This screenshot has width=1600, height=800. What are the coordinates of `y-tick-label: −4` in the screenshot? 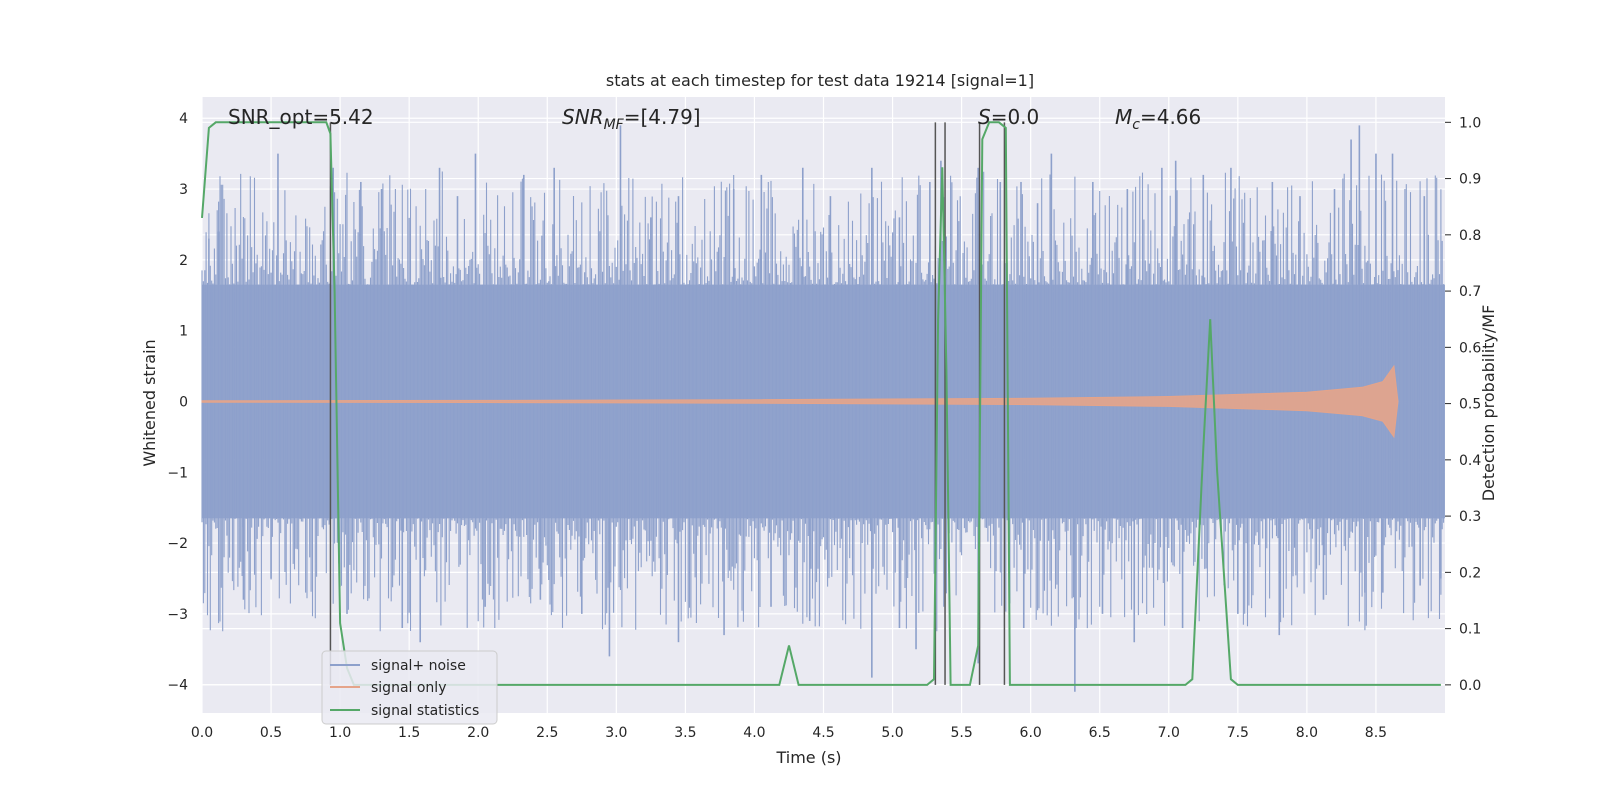 It's located at (177, 686).